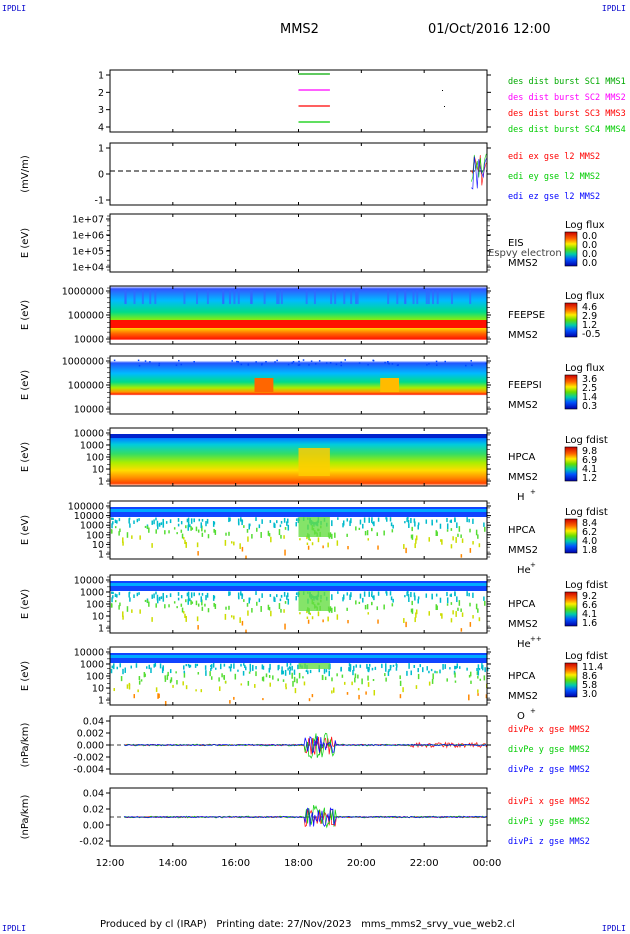  What do you see at coordinates (101, 76) in the screenshot?
I see `y-tick-label: 1` at bounding box center [101, 76].